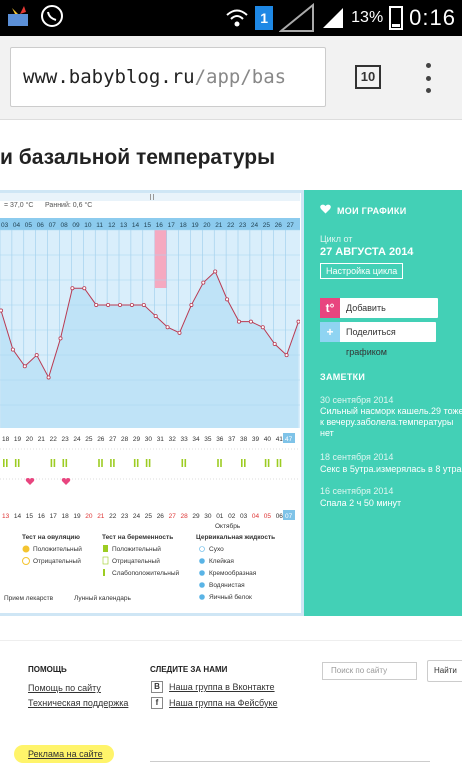 The width and height of the screenshot is (462, 770). Describe the element at coordinates (256, 516) in the screenshot. I see `date-number: 04` at that location.